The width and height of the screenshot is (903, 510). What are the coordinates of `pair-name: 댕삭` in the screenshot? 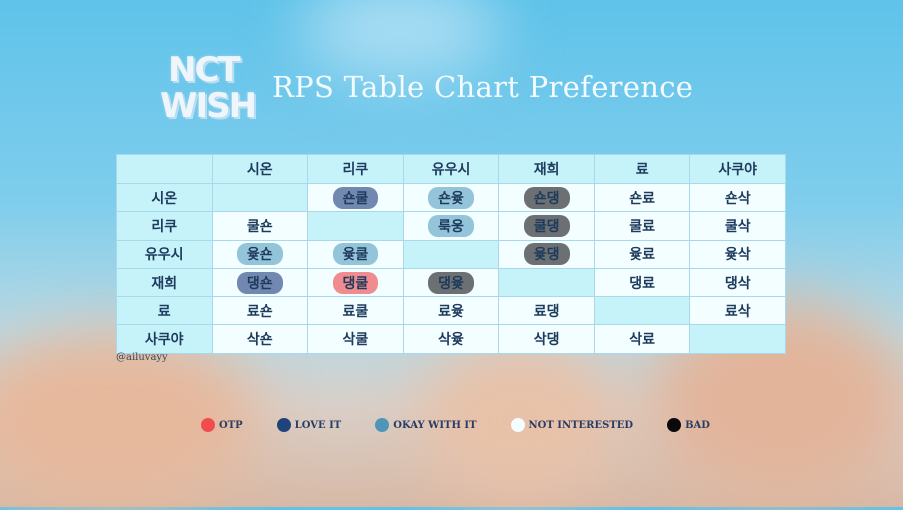 It's located at (737, 283).